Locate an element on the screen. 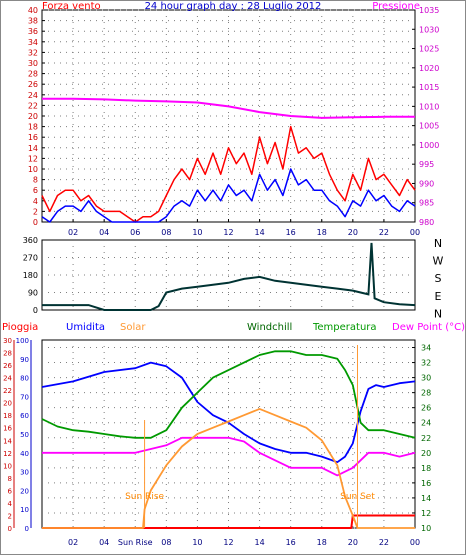 This screenshot has width=466, height=555. humidity-tick-label: 60 is located at coordinates (24, 416).